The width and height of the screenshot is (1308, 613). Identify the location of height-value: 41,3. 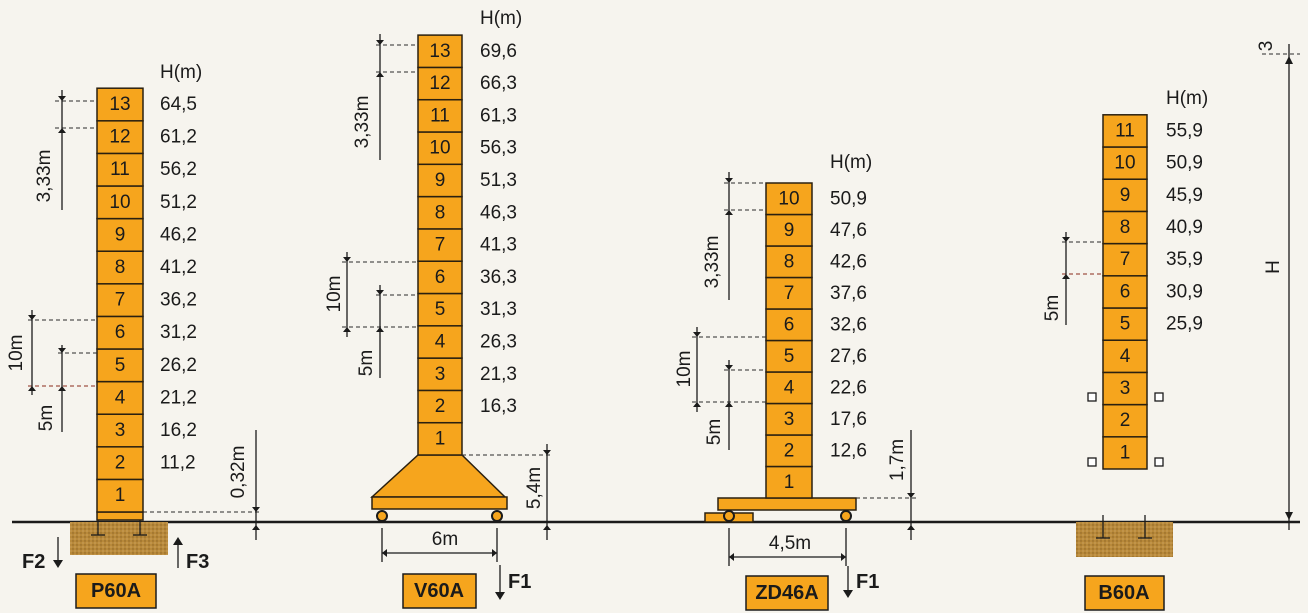
(498, 245).